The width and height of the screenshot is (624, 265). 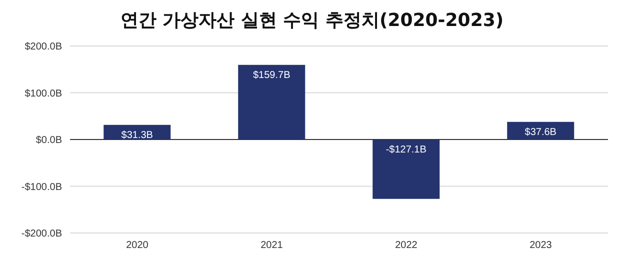 I want to click on chart-title: 연간 가상자산 실현 수익 추정치(2020-2023), so click(x=312, y=21).